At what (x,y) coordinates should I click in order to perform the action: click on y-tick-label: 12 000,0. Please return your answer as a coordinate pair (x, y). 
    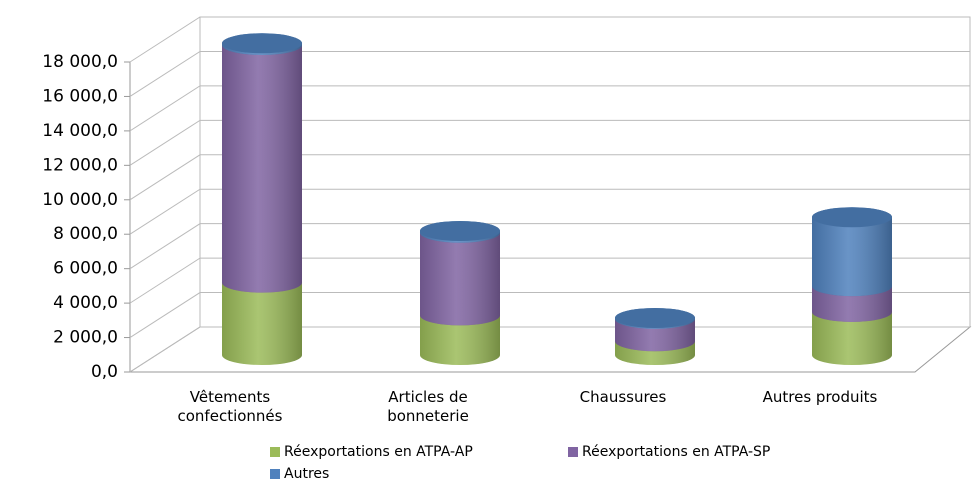
    Looking at the image, I should click on (80, 165).